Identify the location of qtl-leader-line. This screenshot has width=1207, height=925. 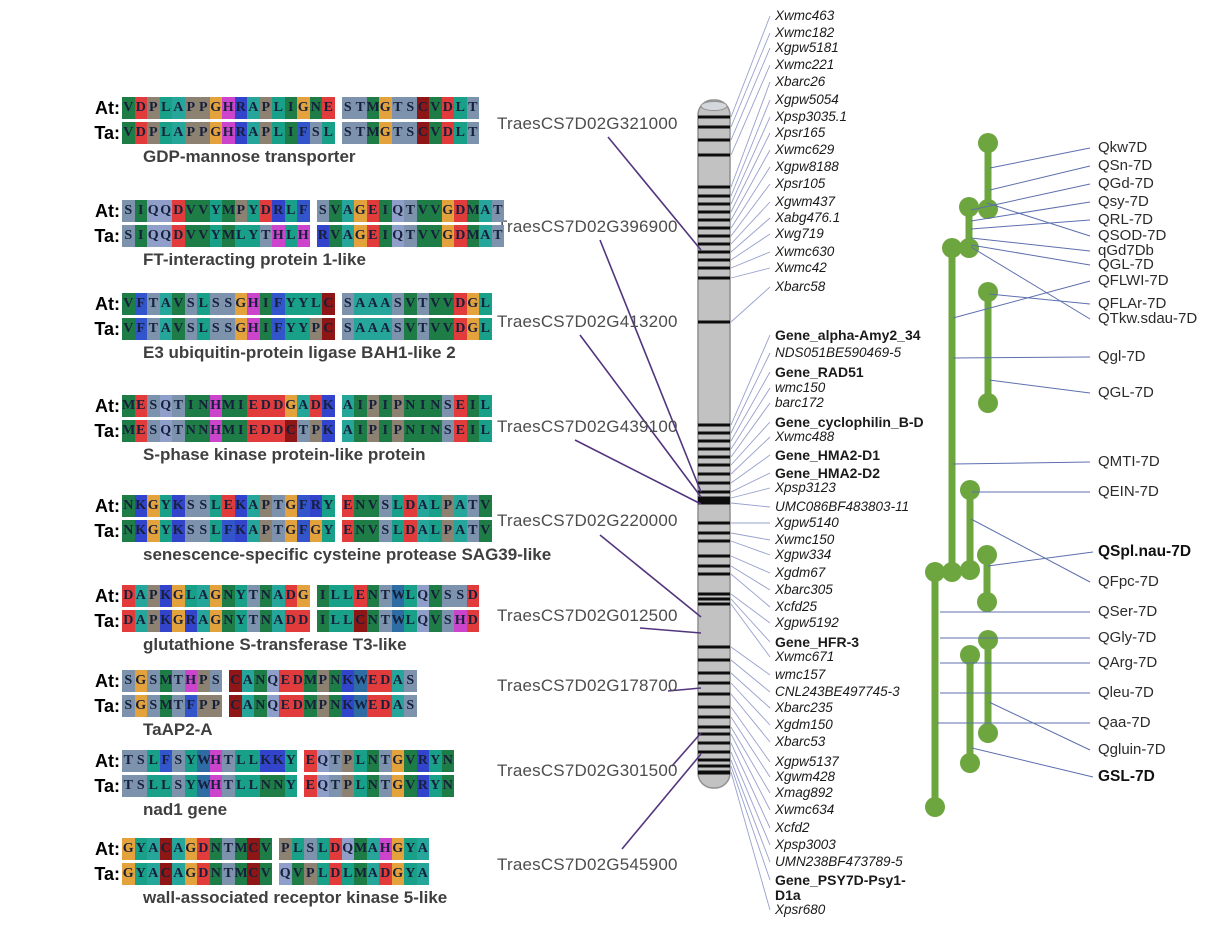
(1038, 219).